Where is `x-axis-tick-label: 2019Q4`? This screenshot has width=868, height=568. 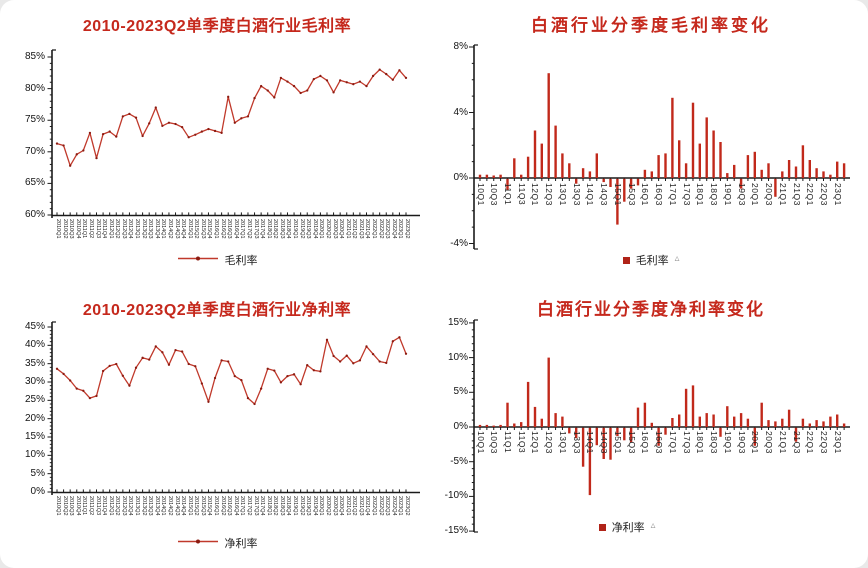
x-axis-tick-label: 2019Q4 is located at coordinates (314, 506).